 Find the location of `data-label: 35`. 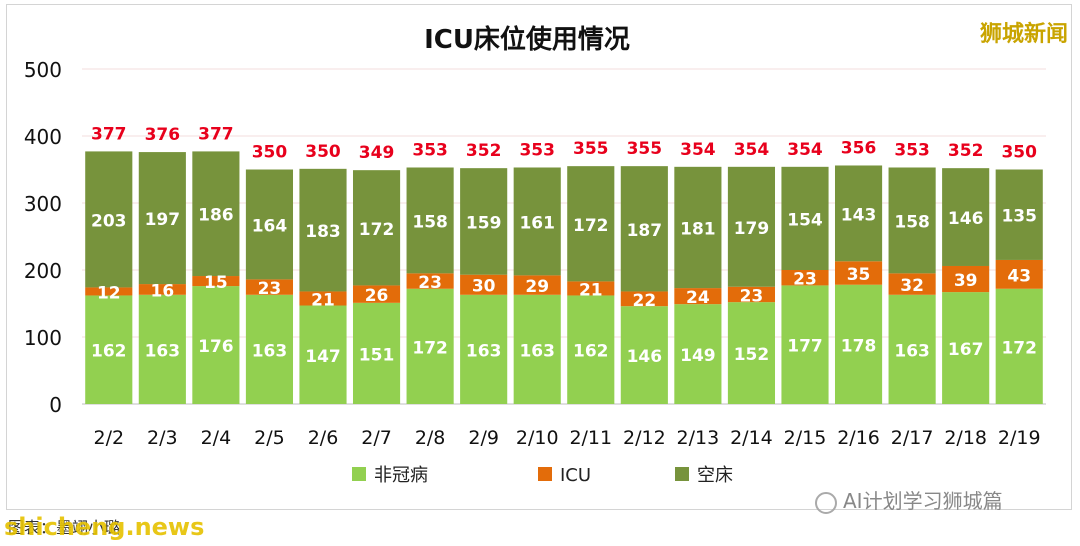

data-label: 35 is located at coordinates (859, 275).